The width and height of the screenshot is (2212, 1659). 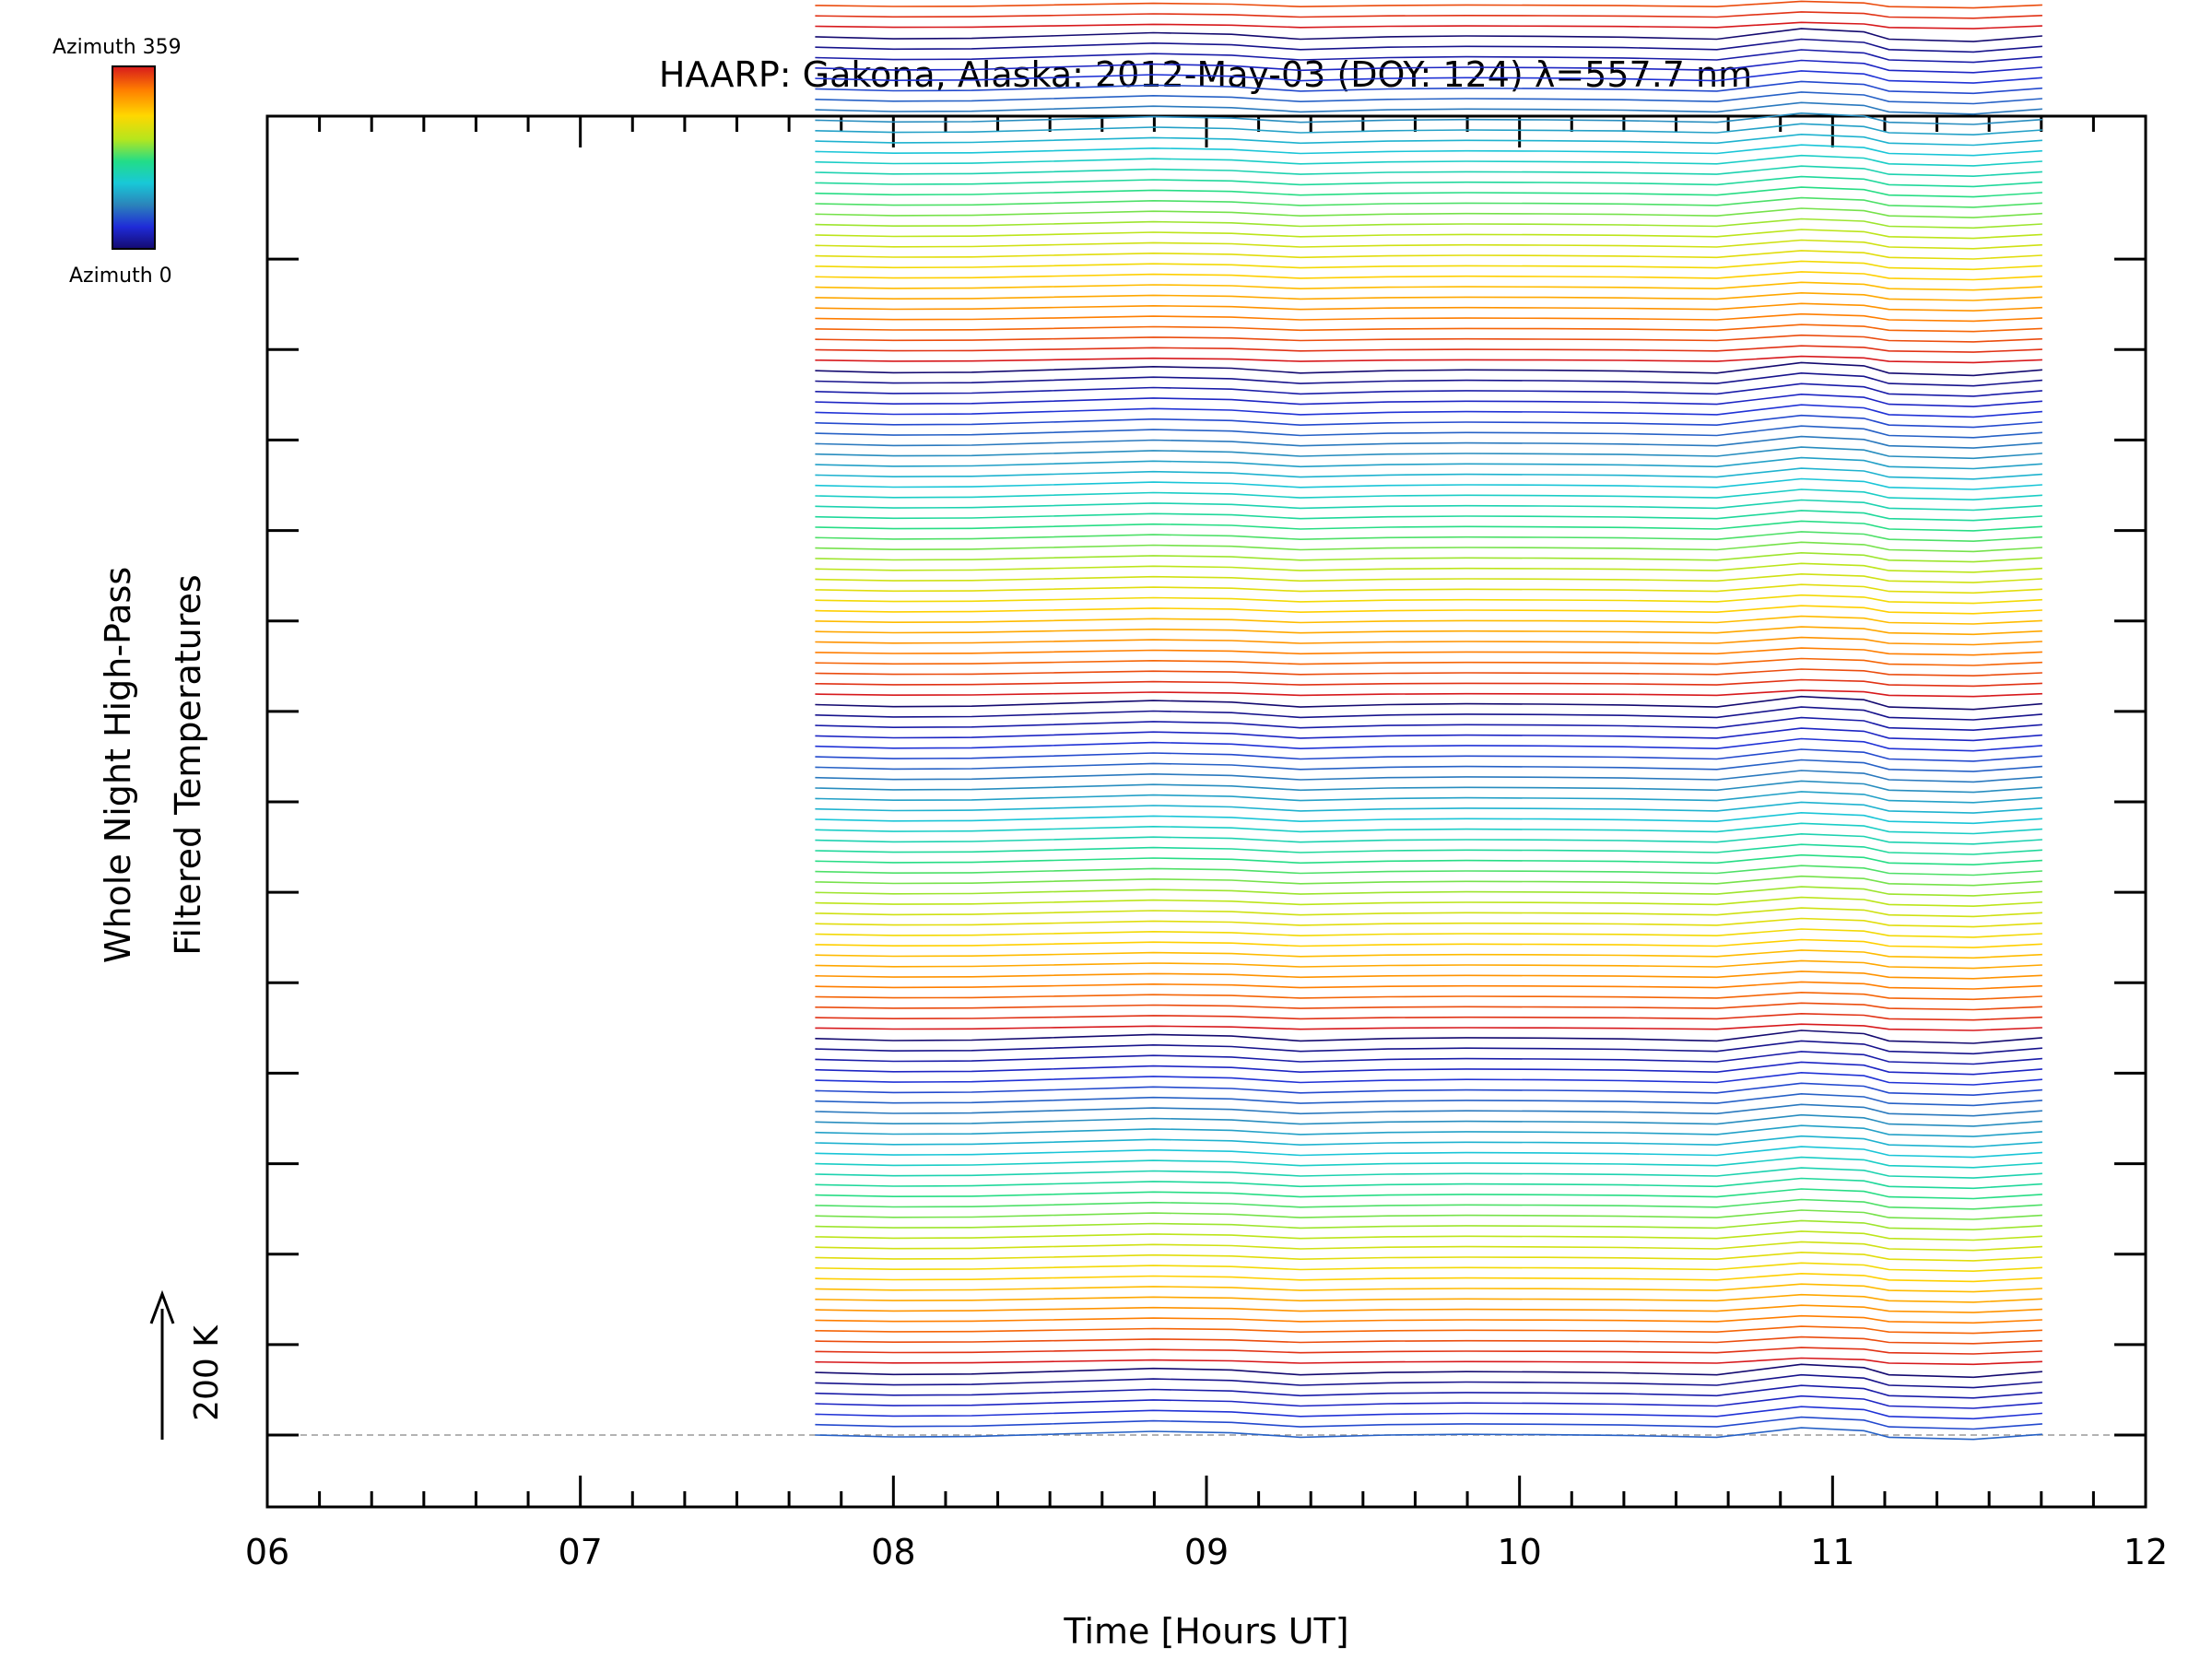 I want to click on x-tick-label: 06, so click(x=267, y=1552).